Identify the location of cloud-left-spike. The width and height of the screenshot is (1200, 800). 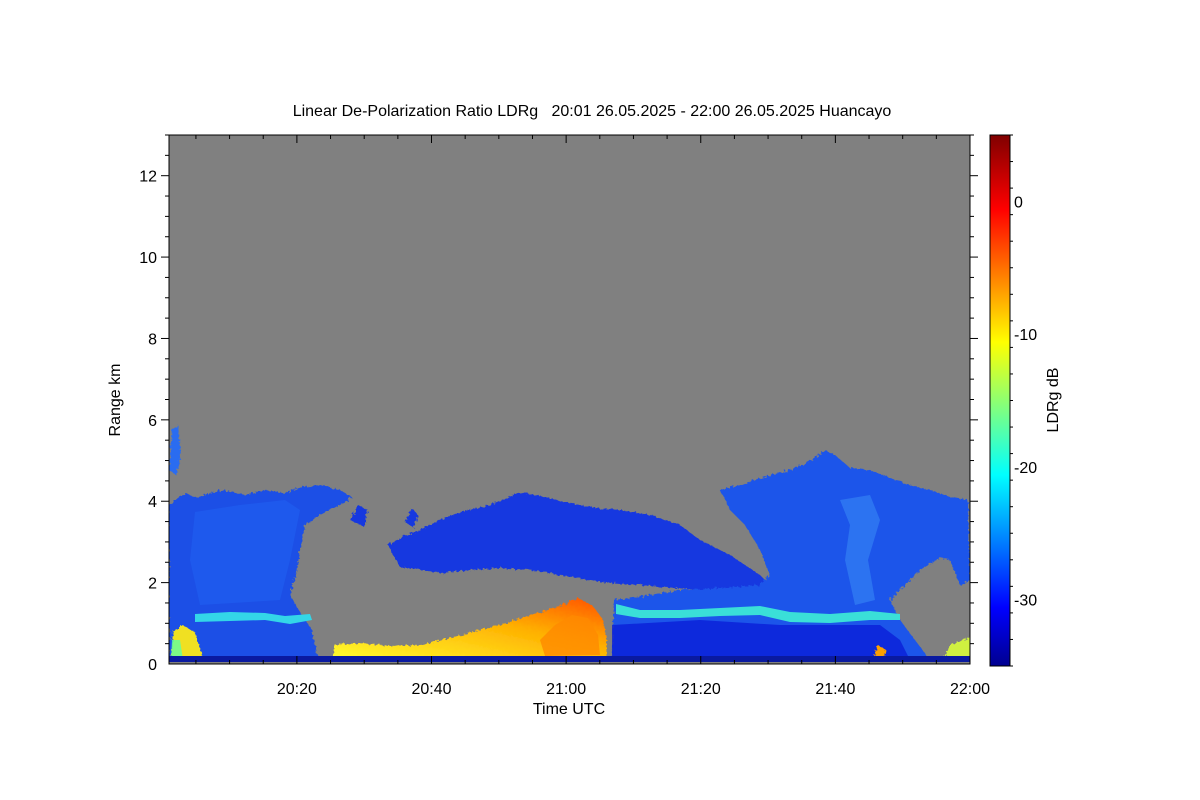
(175, 450).